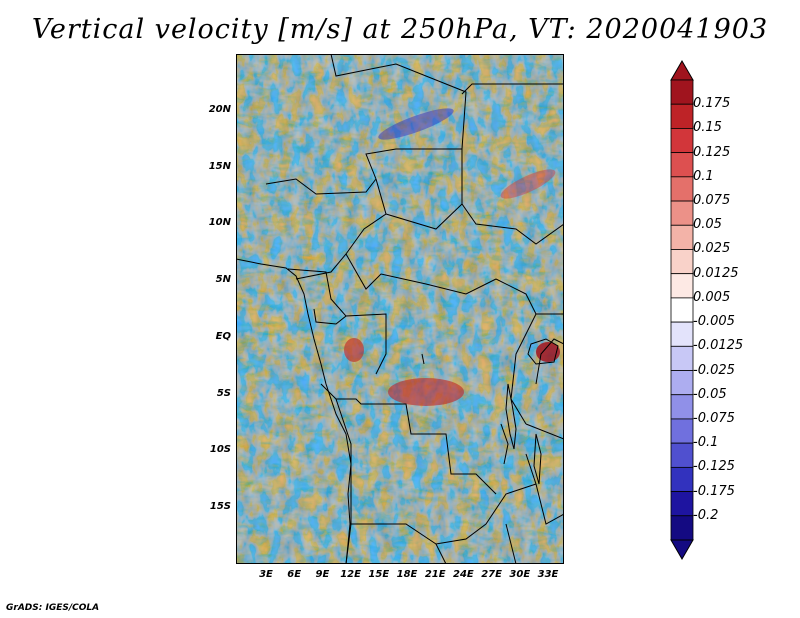 This screenshot has height=618, width=800. What do you see at coordinates (223, 393) in the screenshot?
I see `latitude-label: 5S` at bounding box center [223, 393].